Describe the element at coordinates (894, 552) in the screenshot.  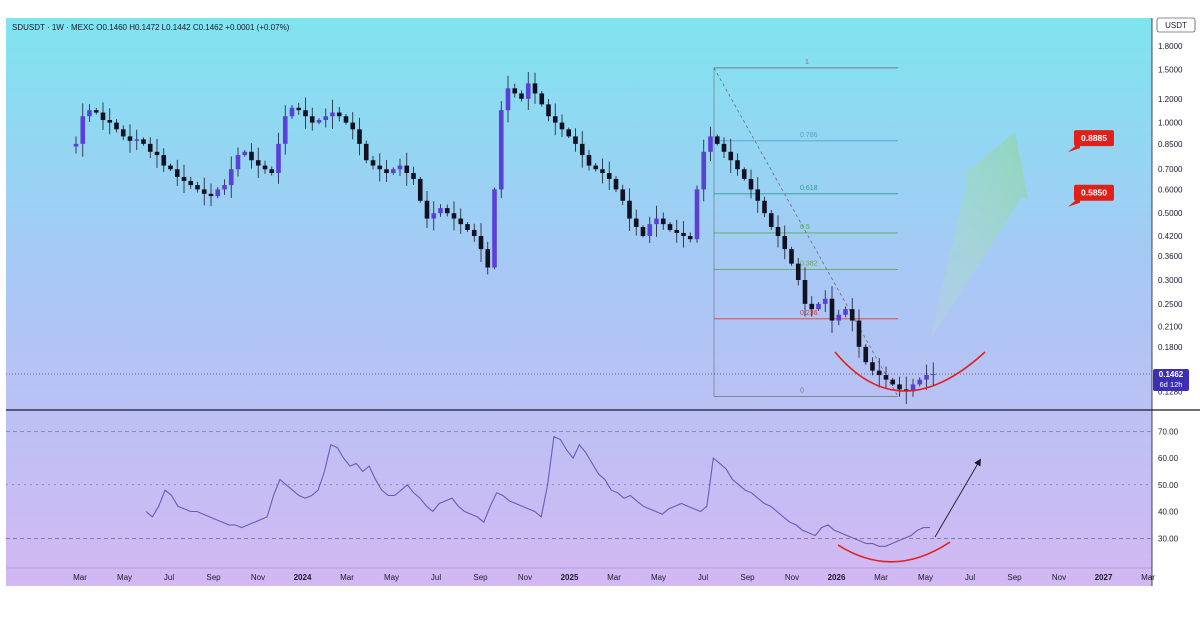
I see `rsi-rounded-bottom-curve` at that location.